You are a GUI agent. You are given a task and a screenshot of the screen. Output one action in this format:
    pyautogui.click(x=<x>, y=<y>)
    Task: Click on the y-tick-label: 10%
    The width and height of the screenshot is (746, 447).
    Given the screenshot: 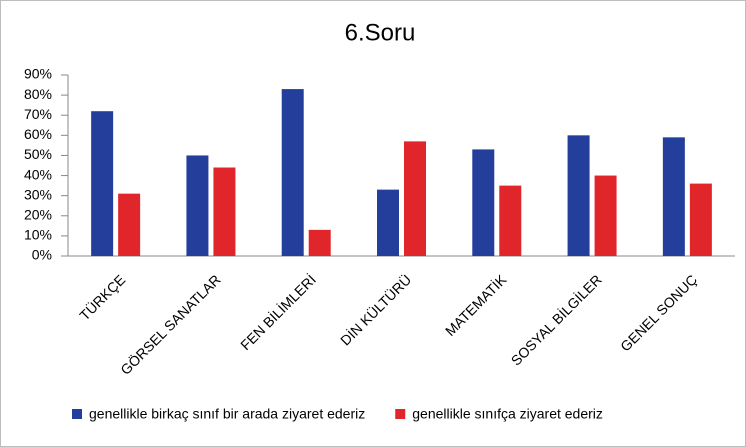 What is the action you would take?
    pyautogui.click(x=38, y=235)
    